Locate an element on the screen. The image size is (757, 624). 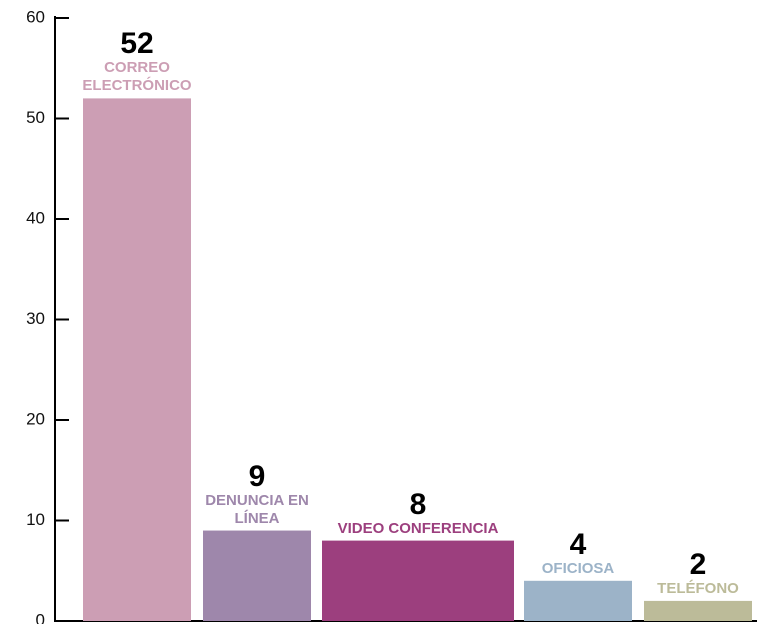
y-tick-label: 50 is located at coordinates (35, 117).